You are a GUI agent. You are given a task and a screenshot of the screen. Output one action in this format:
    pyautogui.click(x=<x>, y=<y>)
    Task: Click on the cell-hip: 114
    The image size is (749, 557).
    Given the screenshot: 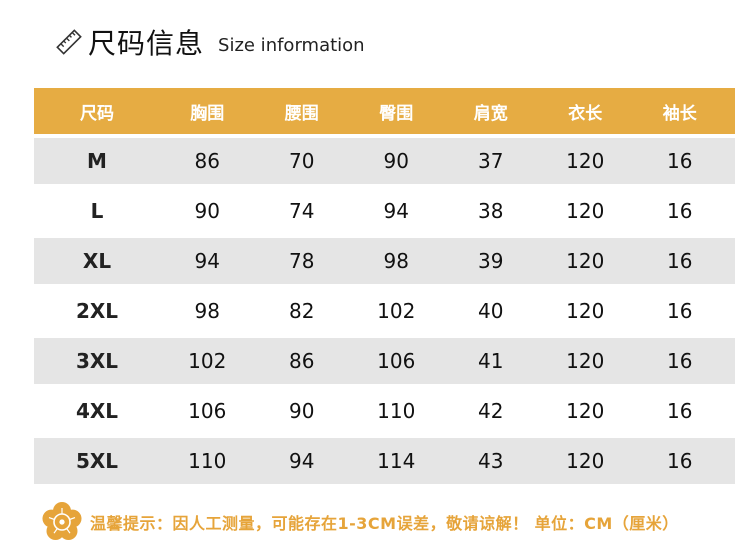 What is the action you would take?
    pyautogui.click(x=396, y=461)
    